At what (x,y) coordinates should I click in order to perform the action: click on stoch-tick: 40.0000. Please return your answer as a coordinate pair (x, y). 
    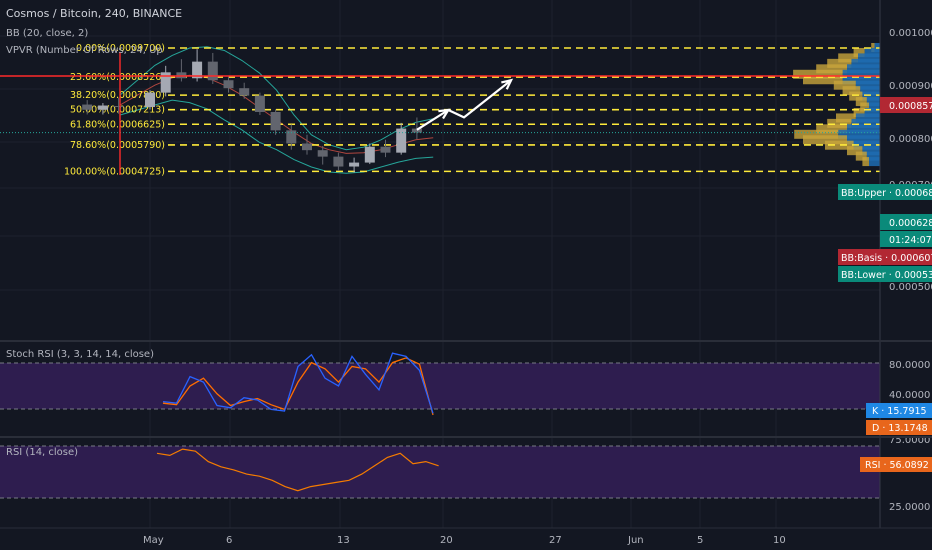
    Looking at the image, I should click on (909, 395).